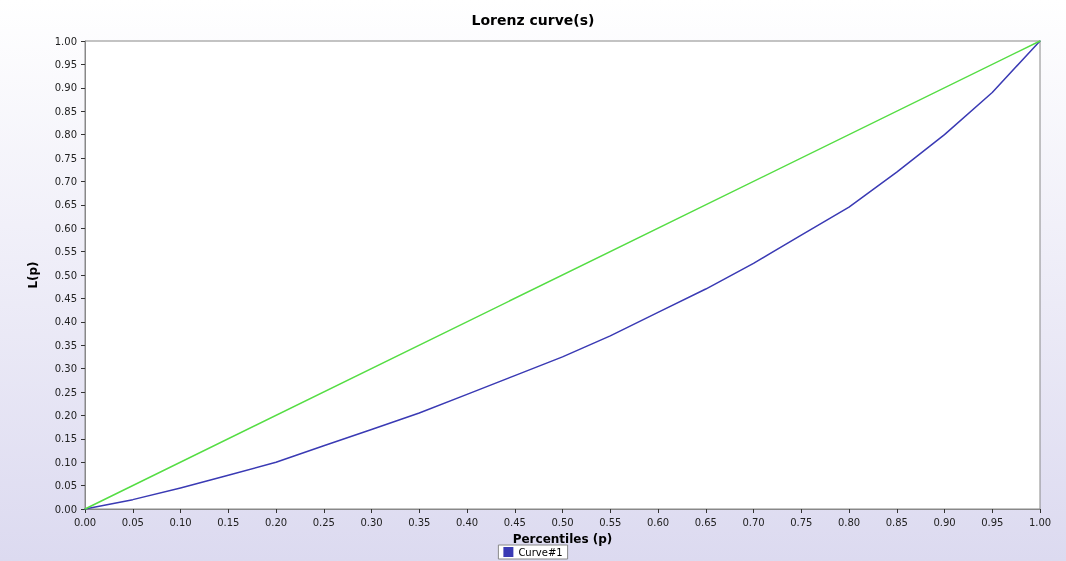 Image resolution: width=1066 pixels, height=561 pixels. What do you see at coordinates (65, 369) in the screenshot?
I see `y-tick-label: 0.30` at bounding box center [65, 369].